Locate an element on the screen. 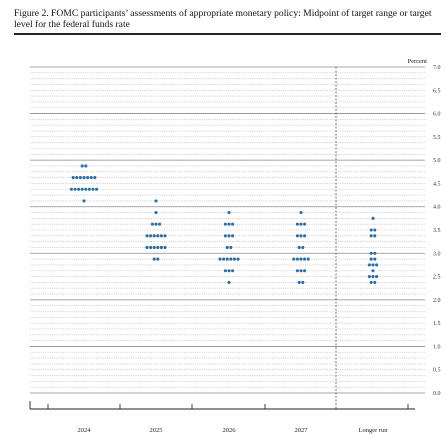 Image resolution: width=446 pixels, height=435 pixels. x-category-label-2025: 2025 is located at coordinates (156, 430).